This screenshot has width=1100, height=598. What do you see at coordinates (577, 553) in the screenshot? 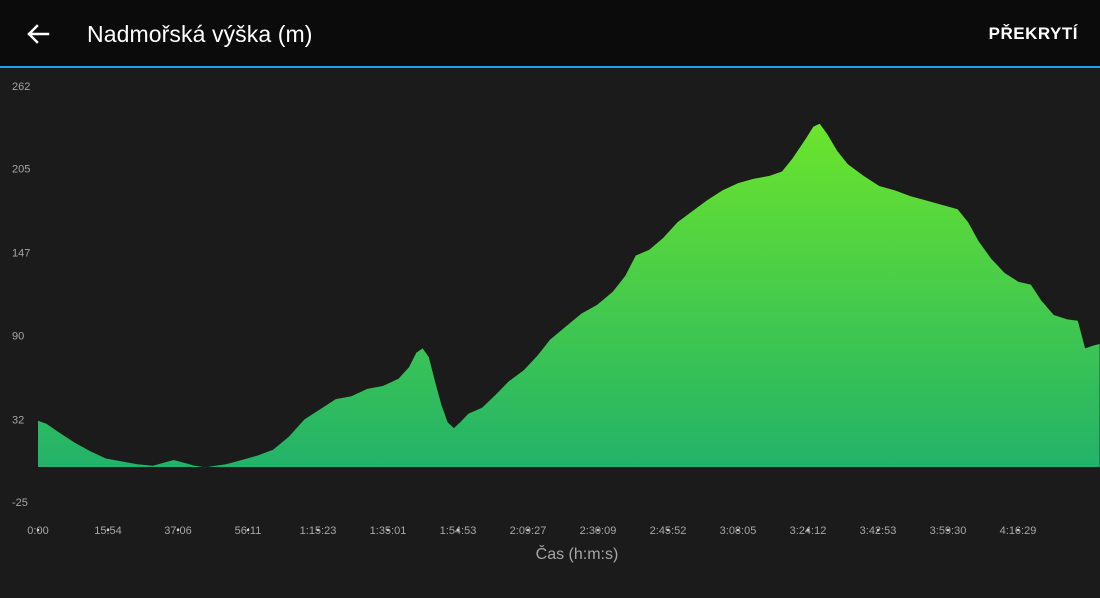
I see `x-axis-label: Čas (h:m:s)` at bounding box center [577, 553].